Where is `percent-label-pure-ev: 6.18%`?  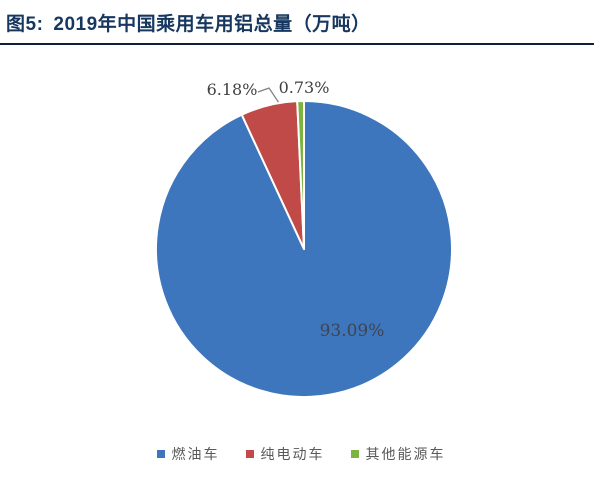
percent-label-pure-ev: 6.18% is located at coordinates (232, 89).